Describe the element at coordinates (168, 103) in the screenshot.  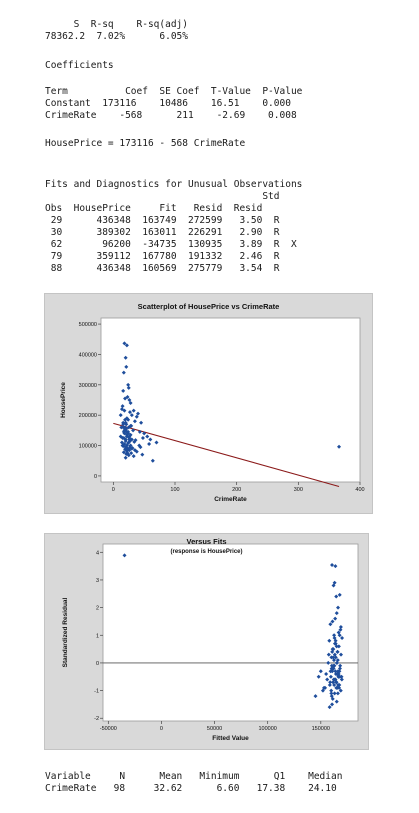
I see `coefficients-row-constant: Constant 173116 10486 16.51 0.000` at that location.